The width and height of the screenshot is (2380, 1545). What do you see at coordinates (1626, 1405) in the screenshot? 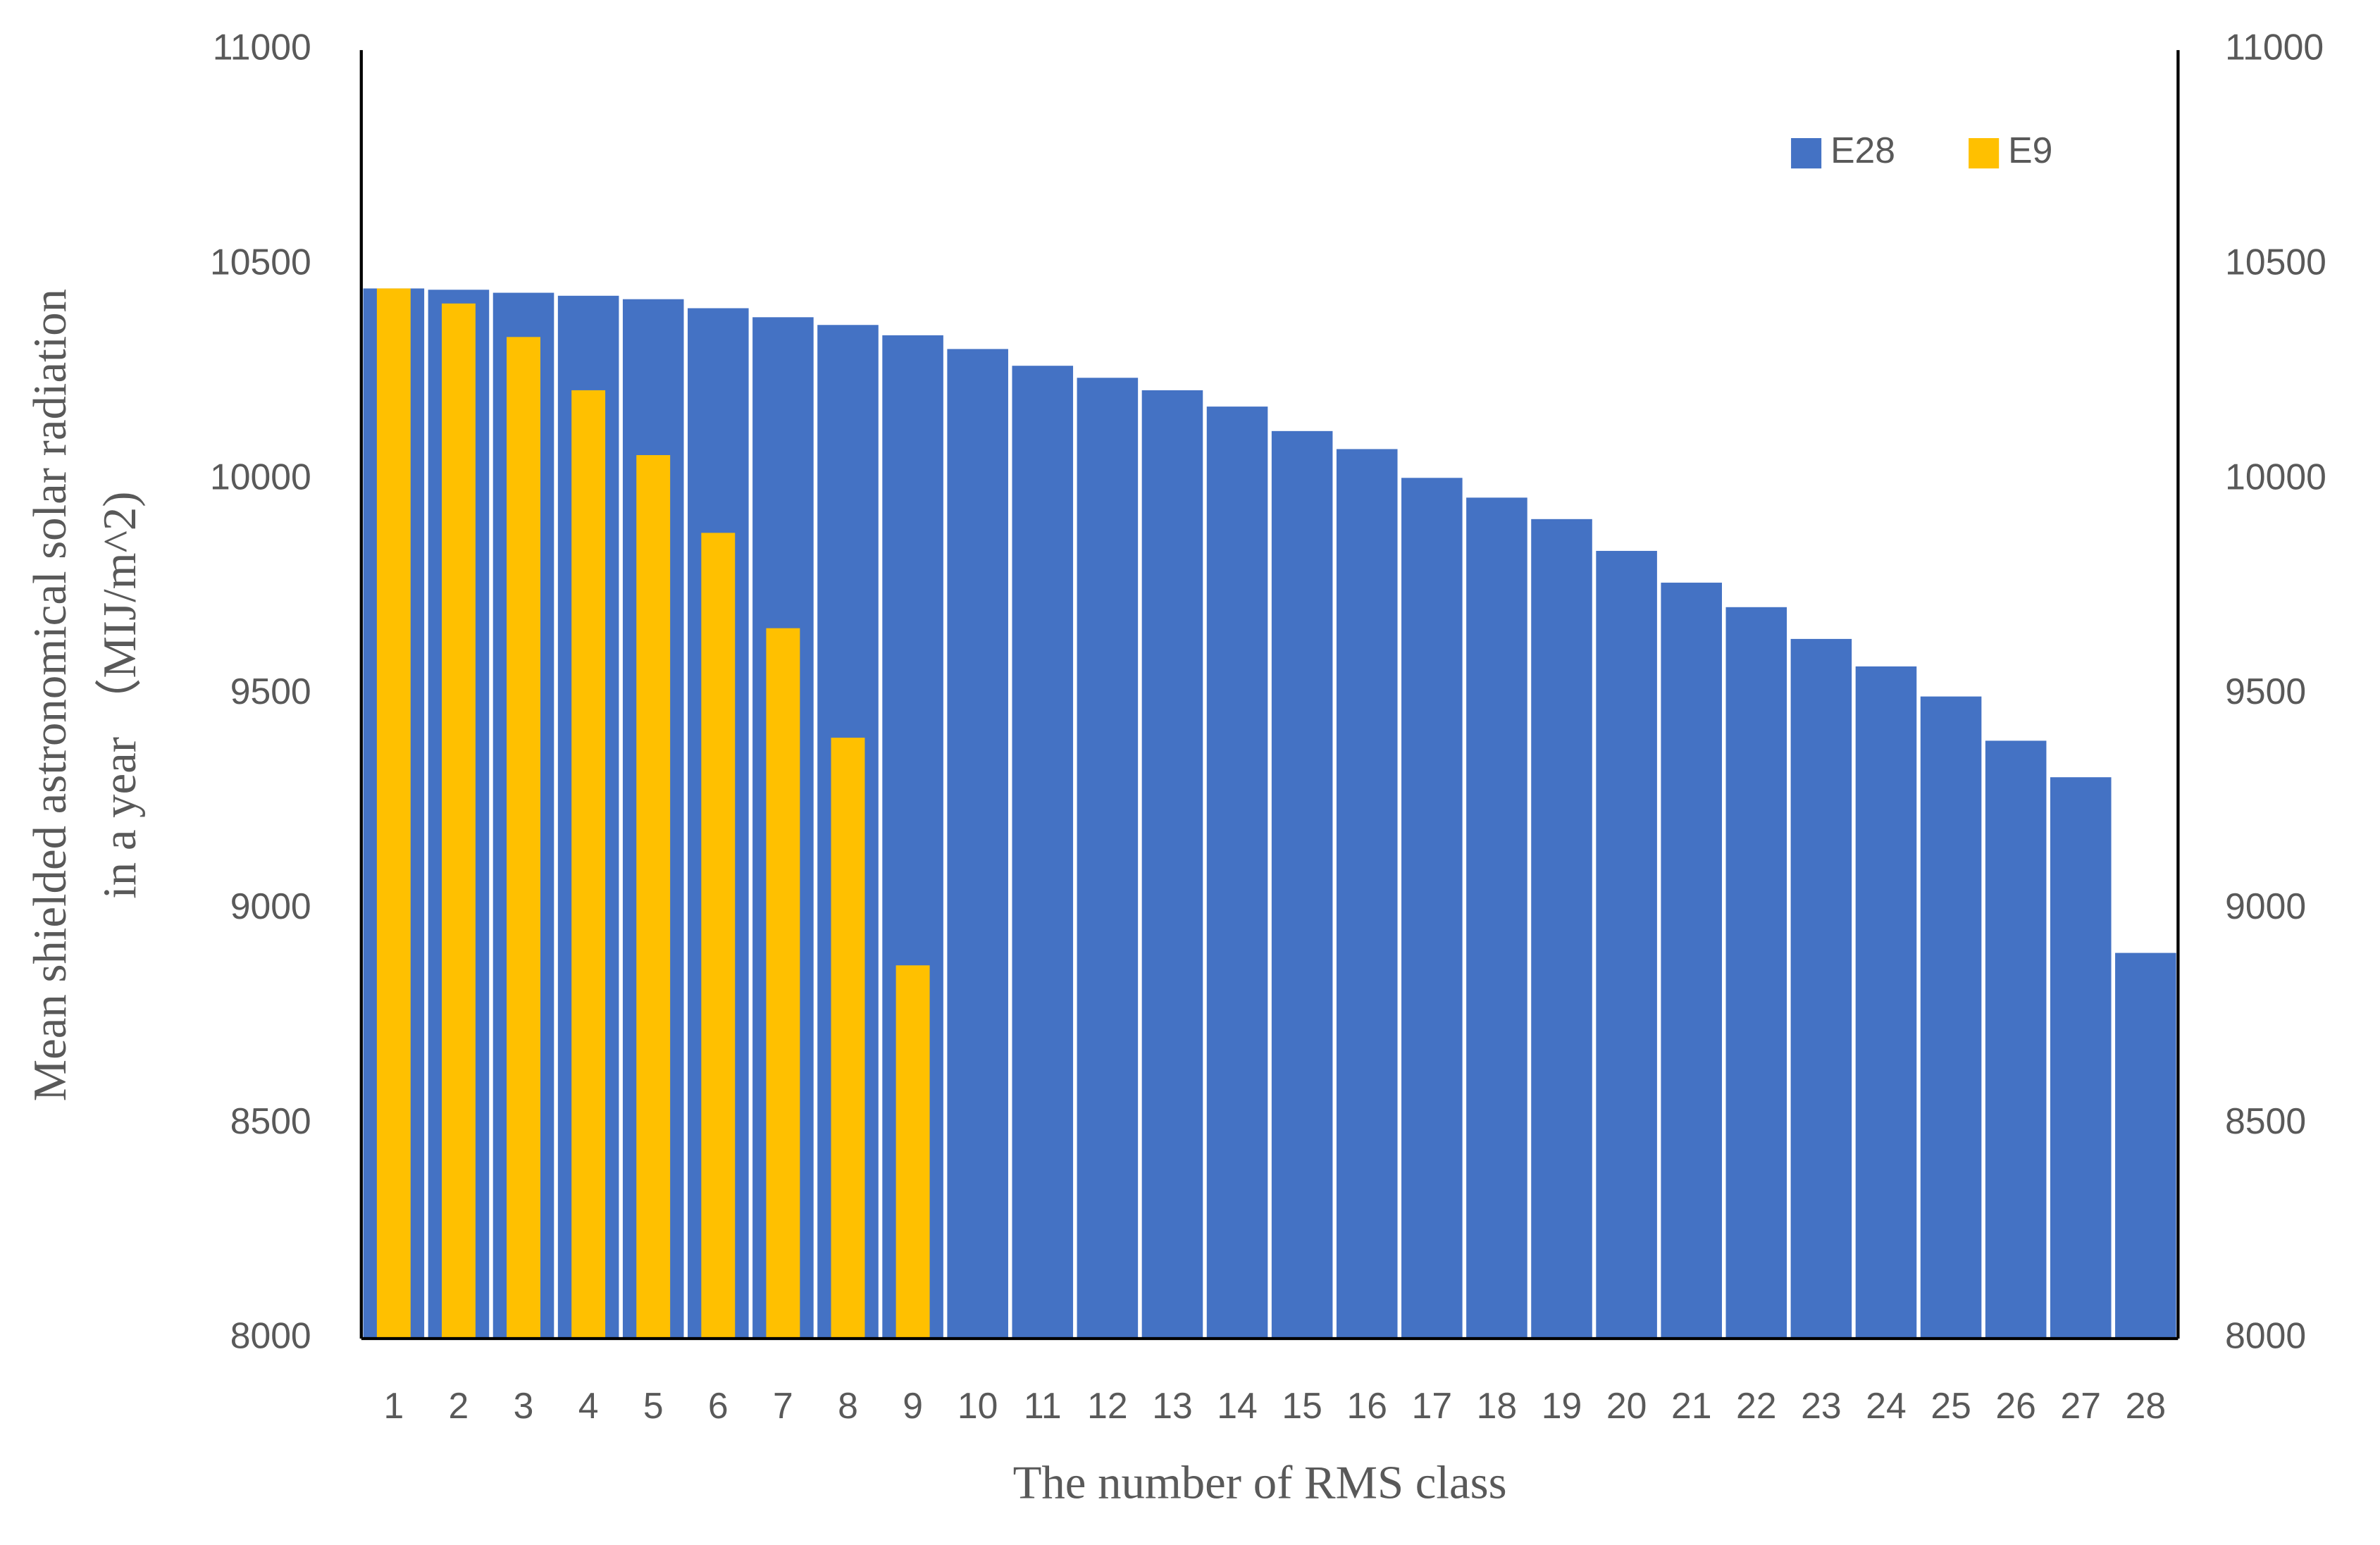
I see `x-tick-label: 20` at bounding box center [1626, 1405].